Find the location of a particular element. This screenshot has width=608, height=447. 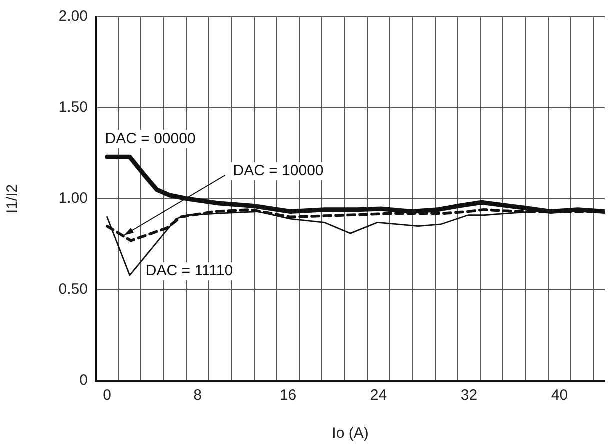

x-tick-label: 8 is located at coordinates (198, 395).